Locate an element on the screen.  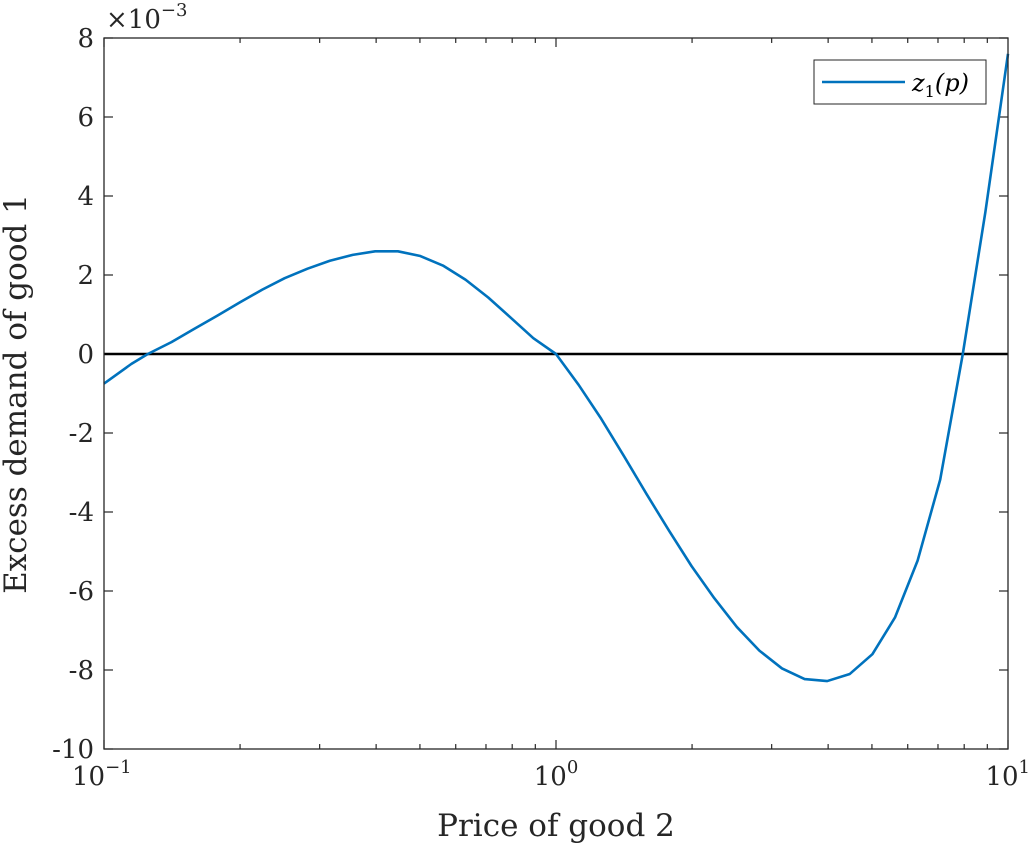
y-tick-label: -4 is located at coordinates (81, 513).